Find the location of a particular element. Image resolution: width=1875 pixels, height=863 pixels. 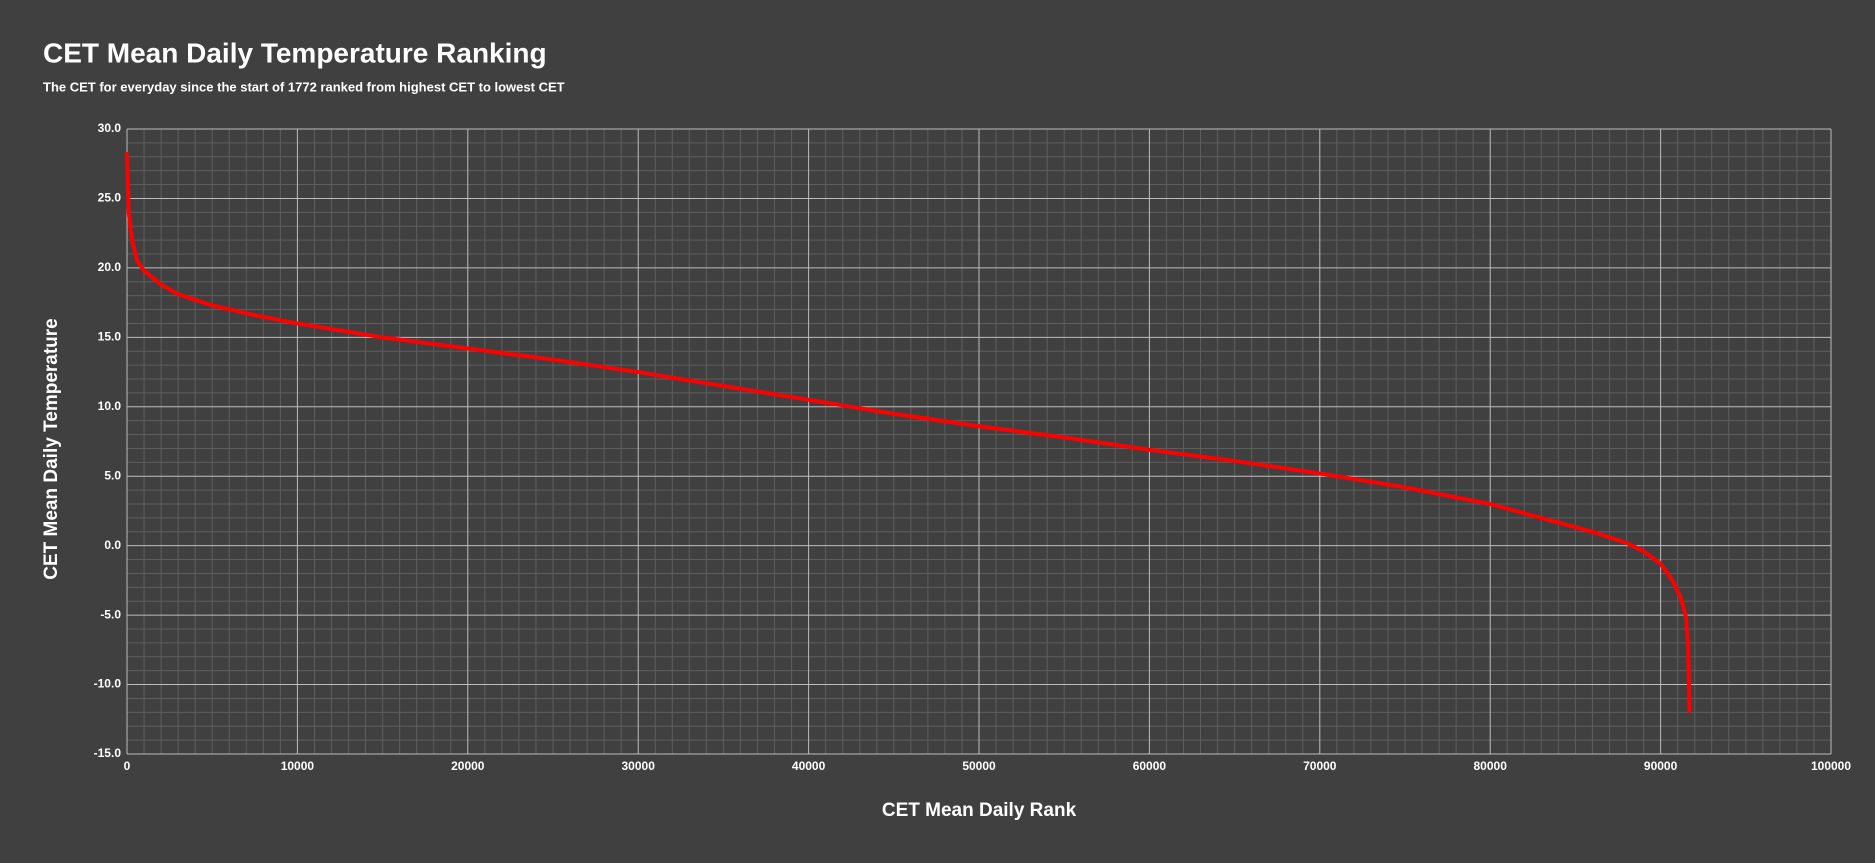

x-tick-label: 20000 is located at coordinates (468, 766).